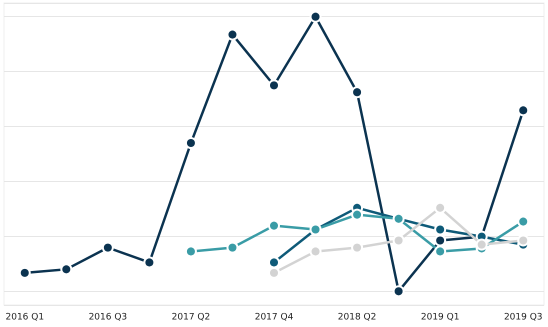  I want to click on x-tick-label: 2016 Q3, so click(108, 317).